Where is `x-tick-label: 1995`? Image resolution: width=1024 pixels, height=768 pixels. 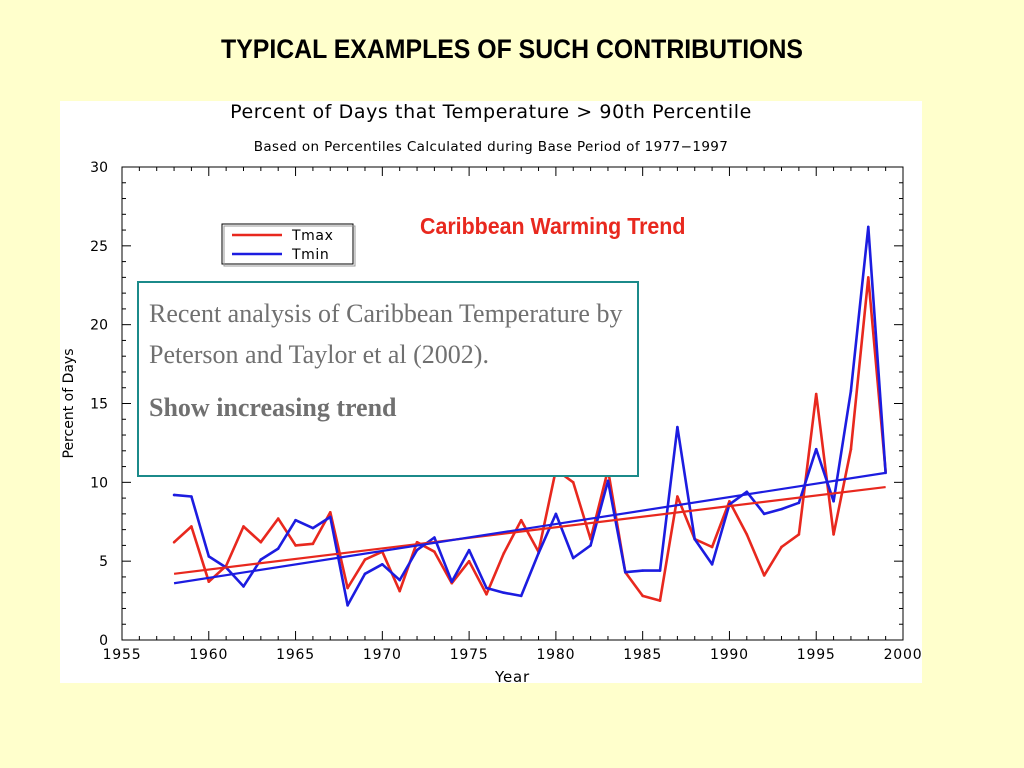 x-tick-label: 1995 is located at coordinates (816, 655).